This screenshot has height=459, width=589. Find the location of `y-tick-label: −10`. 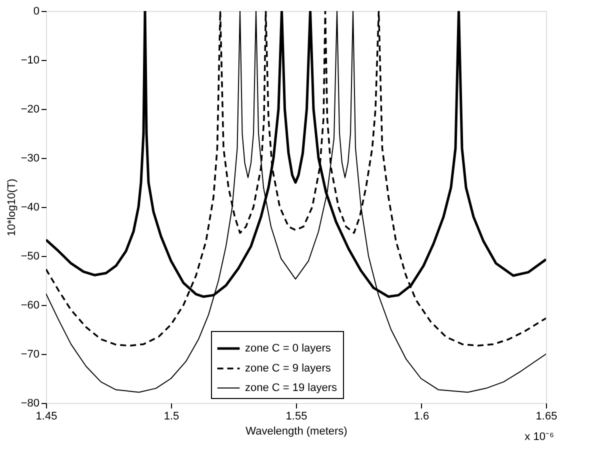

y-tick-label: −10 is located at coordinates (30, 60).